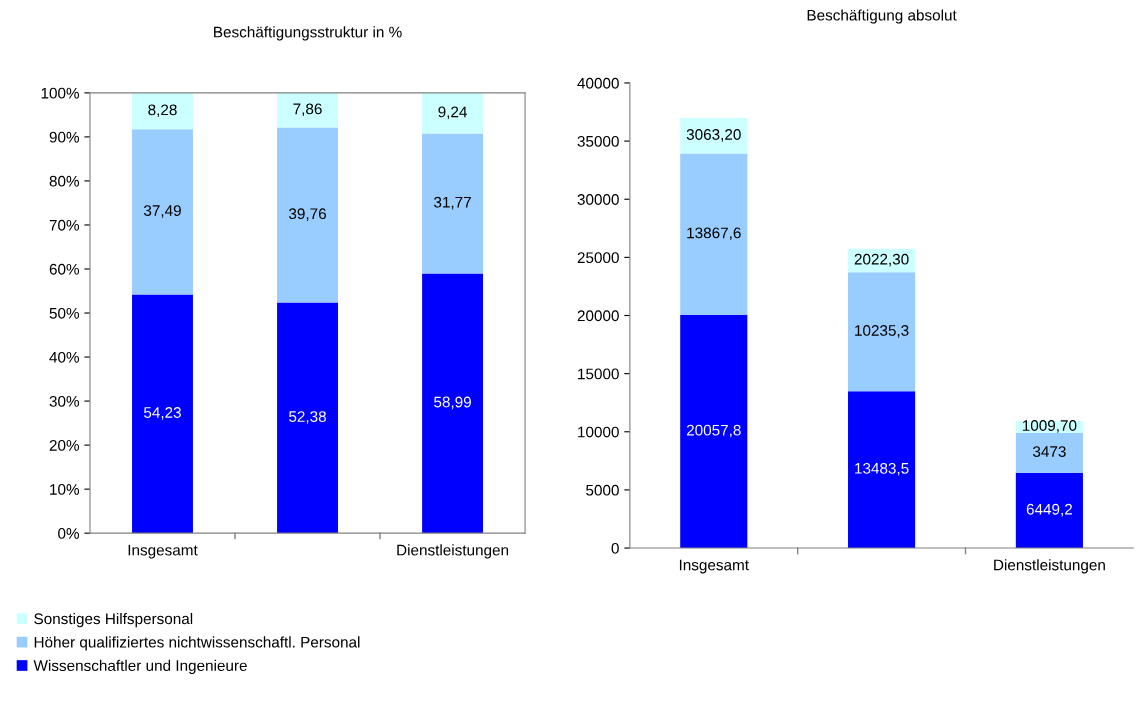 This screenshot has width=1139, height=709. I want to click on data-label: 31,77, so click(452, 203).